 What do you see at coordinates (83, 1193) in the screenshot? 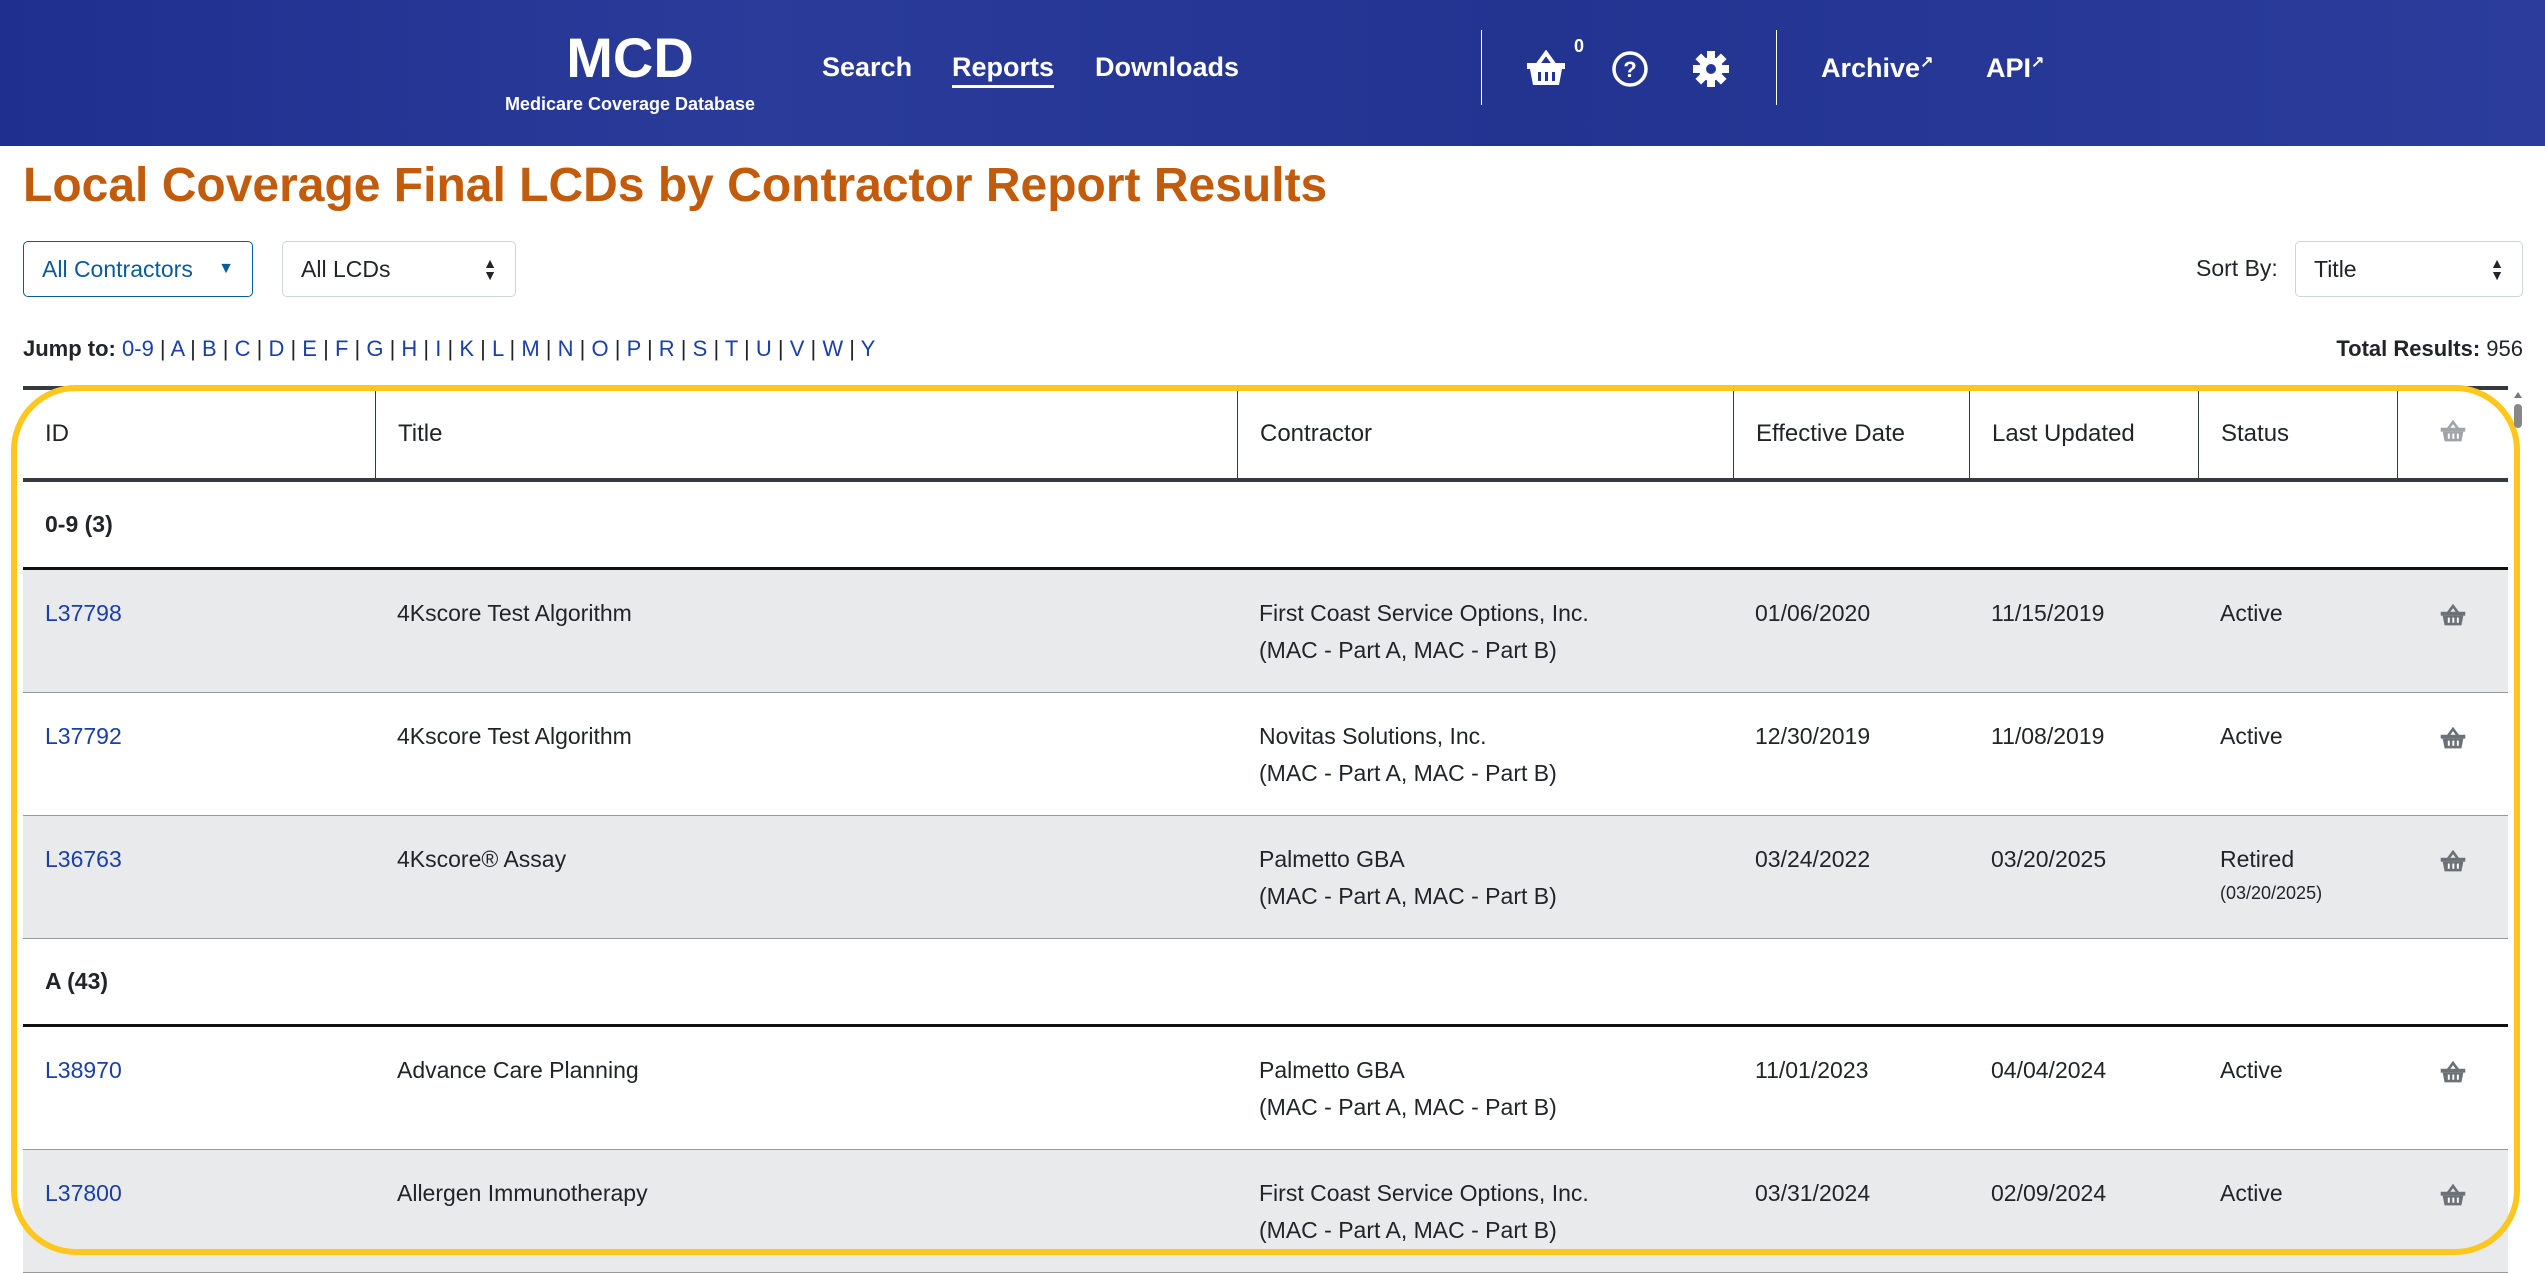
I see `lcd-id-link: L37800` at bounding box center [83, 1193].